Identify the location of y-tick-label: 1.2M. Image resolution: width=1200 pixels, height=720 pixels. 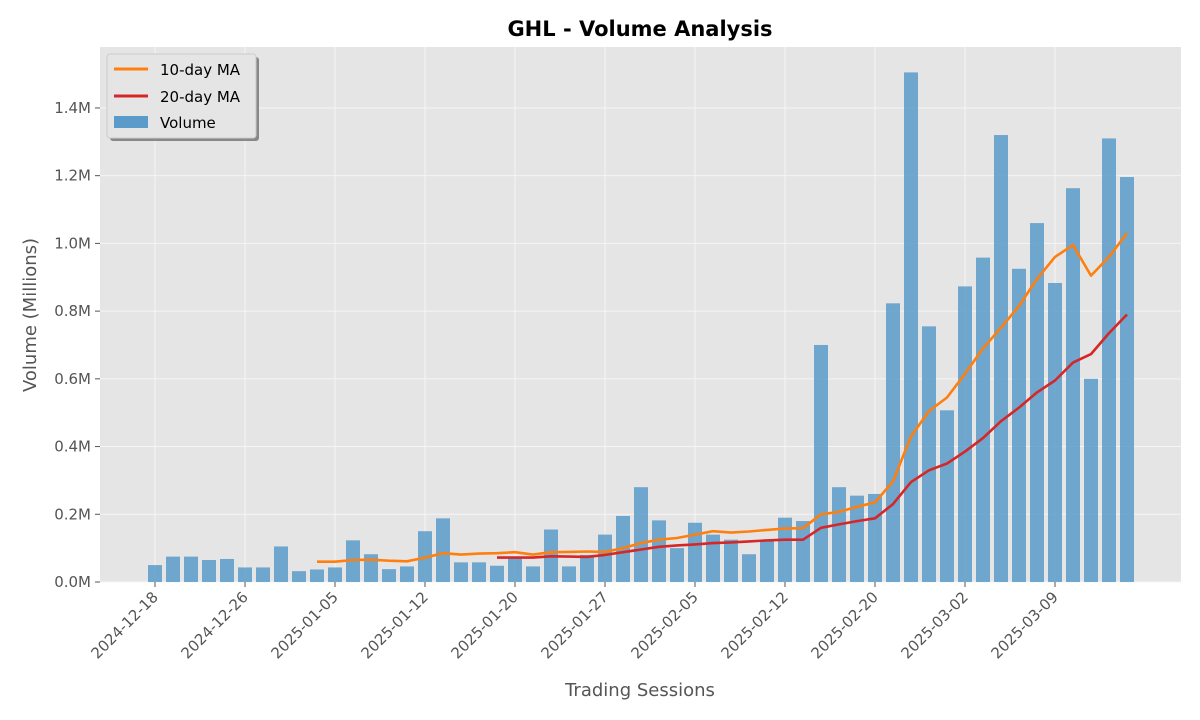
(72, 176).